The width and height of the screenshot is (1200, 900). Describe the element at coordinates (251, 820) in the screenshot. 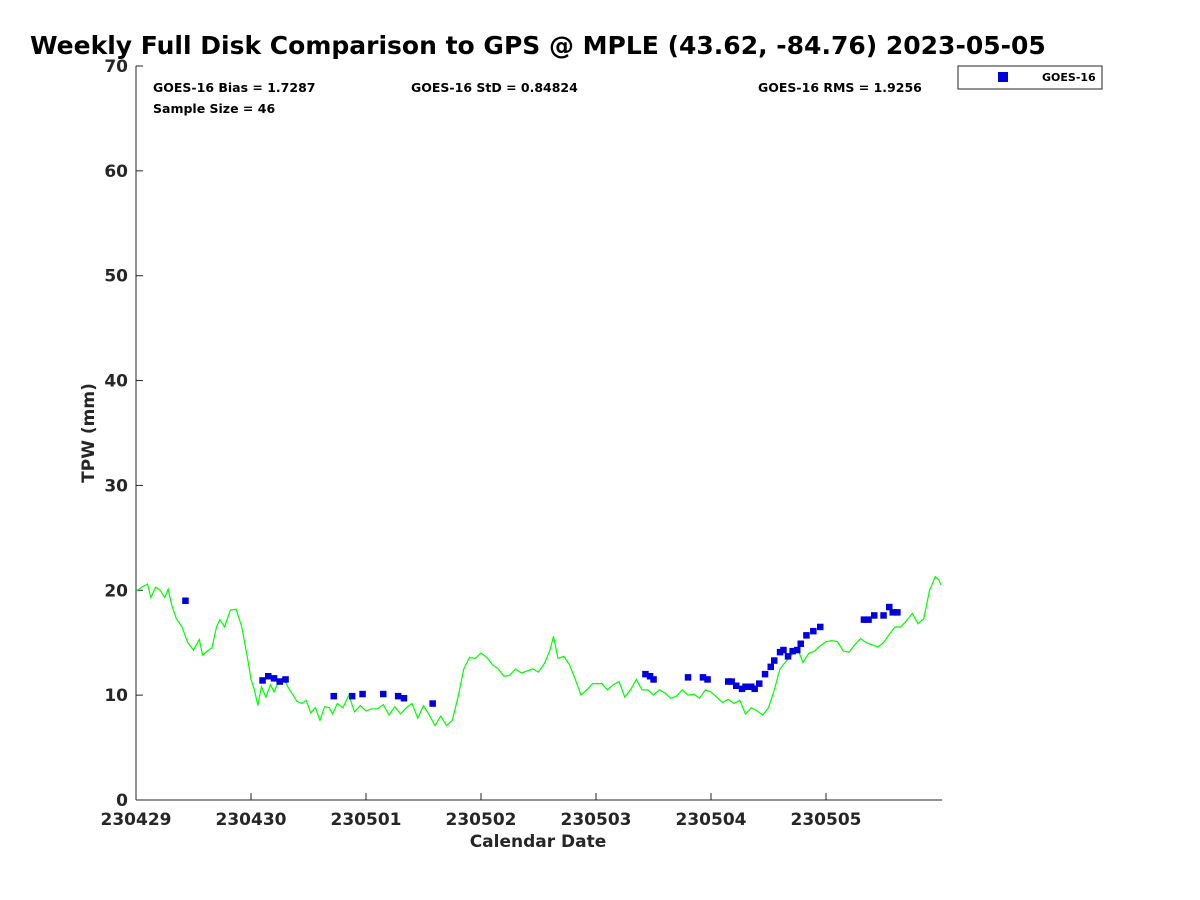

I see `x-tick-label: 230430` at that location.